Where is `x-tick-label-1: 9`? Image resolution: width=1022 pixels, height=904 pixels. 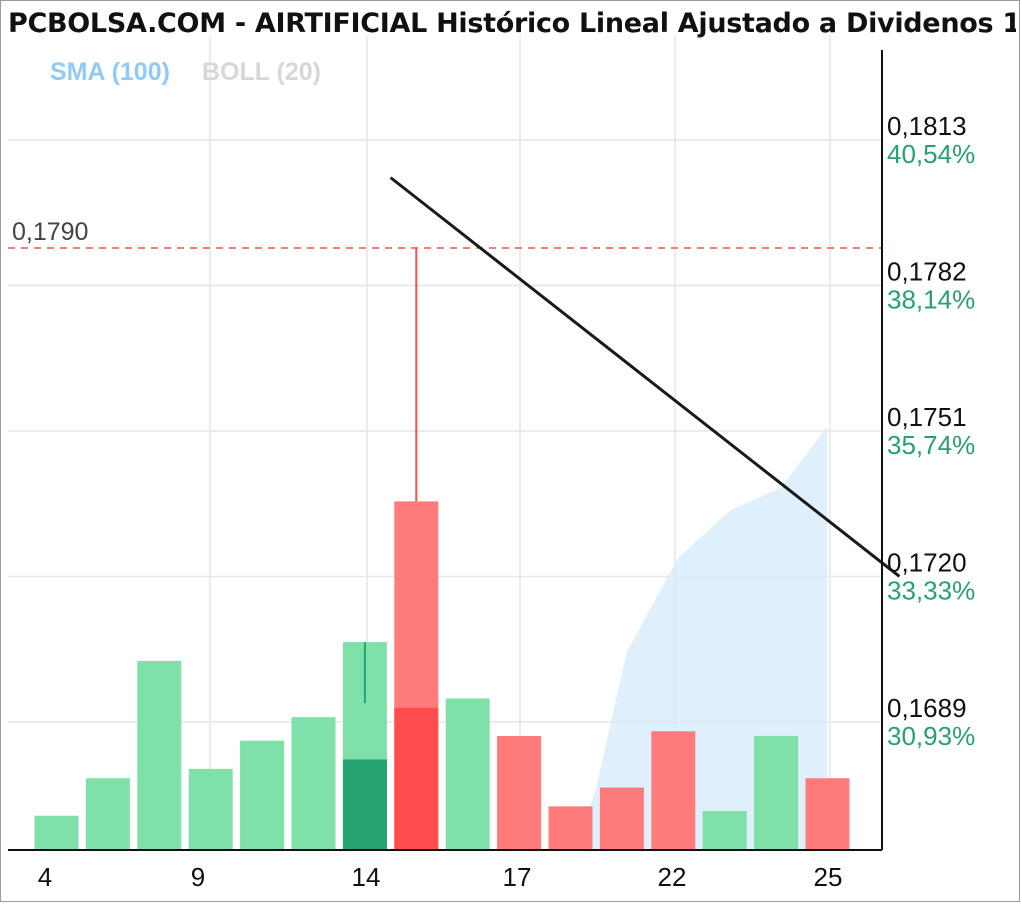 x-tick-label-1: 9 is located at coordinates (198, 877).